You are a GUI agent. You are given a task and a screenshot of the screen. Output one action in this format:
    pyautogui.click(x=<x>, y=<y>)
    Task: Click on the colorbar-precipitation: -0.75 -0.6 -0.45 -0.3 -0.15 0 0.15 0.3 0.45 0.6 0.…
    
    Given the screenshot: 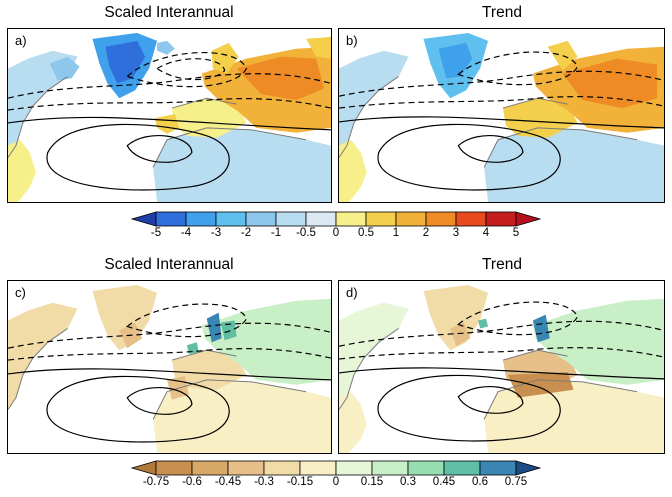 What is the action you would take?
    pyautogui.click(x=336, y=478)
    